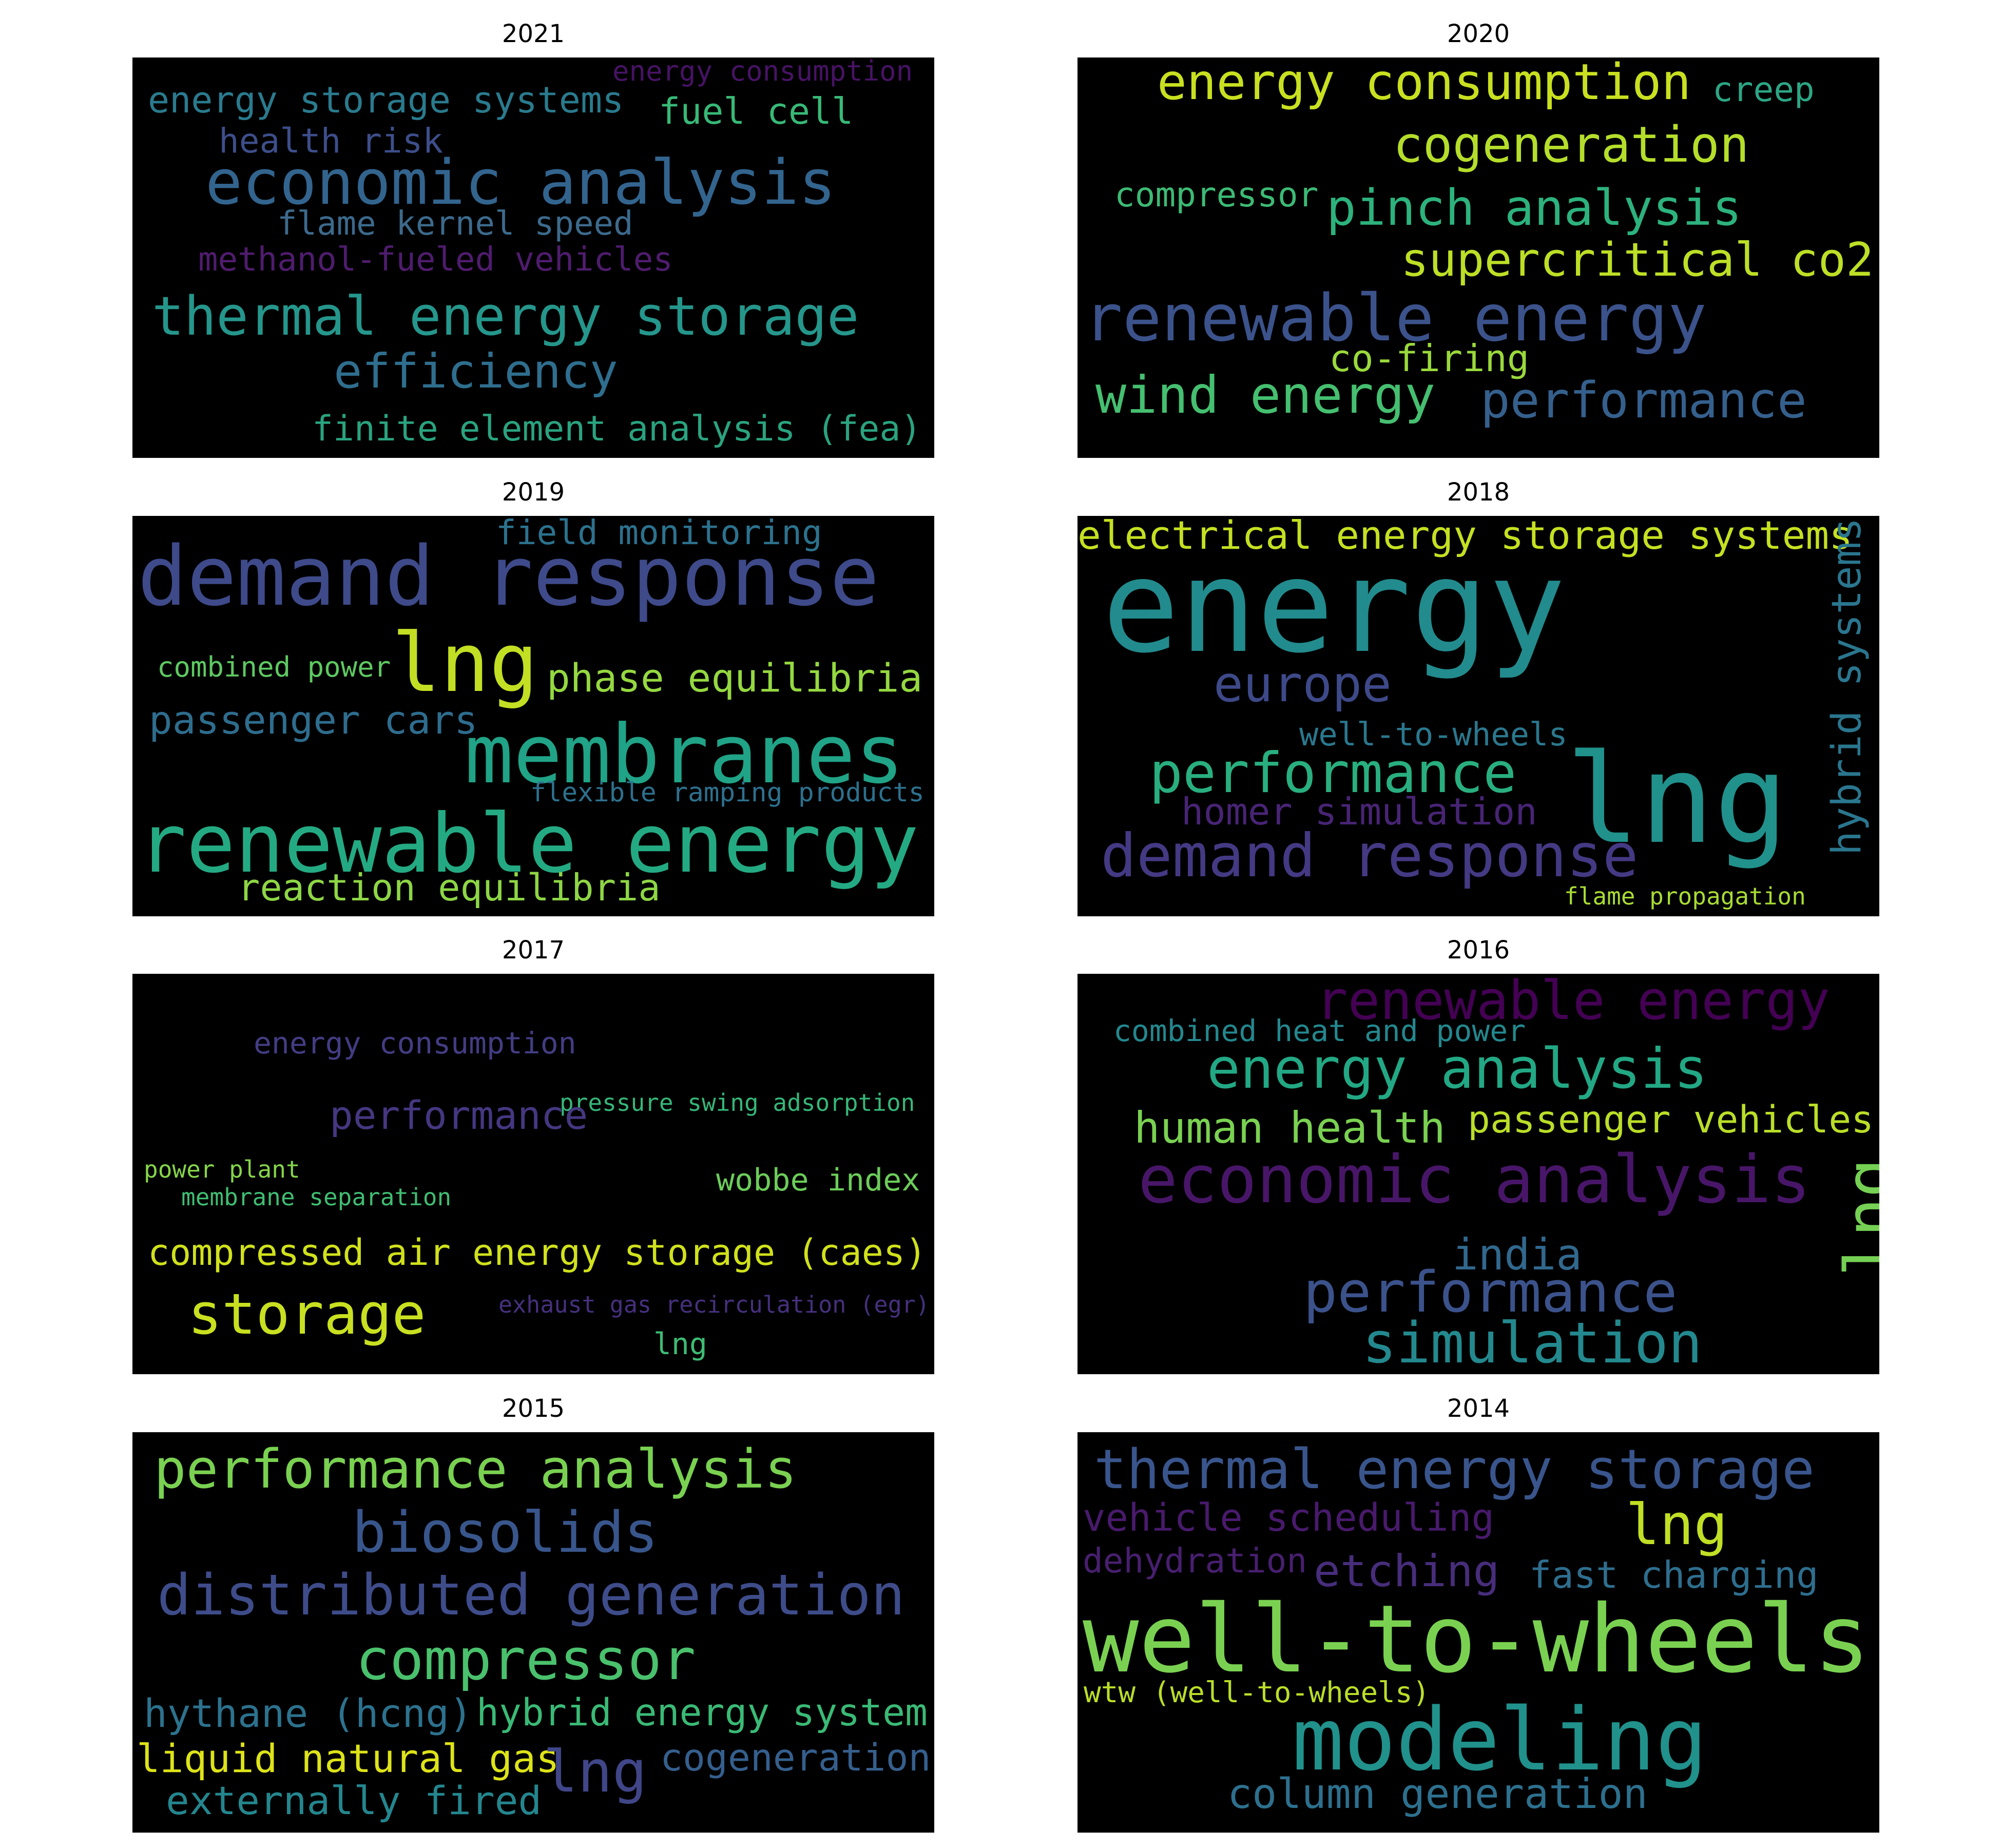  I want to click on cloud-word: europe, so click(1303, 684).